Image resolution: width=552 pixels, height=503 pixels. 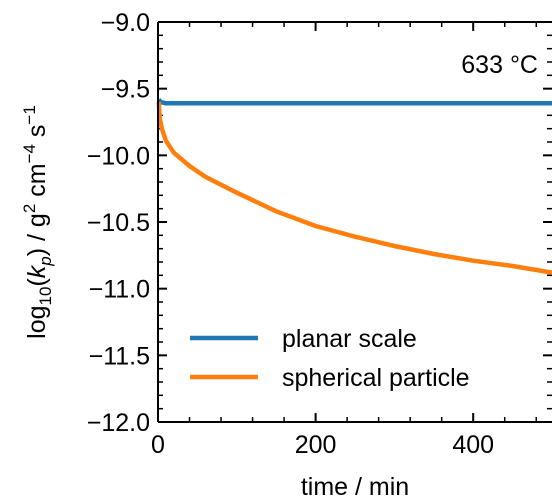 What do you see at coordinates (125, 90) in the screenshot?
I see `y-tick-label: −9.5` at bounding box center [125, 90].